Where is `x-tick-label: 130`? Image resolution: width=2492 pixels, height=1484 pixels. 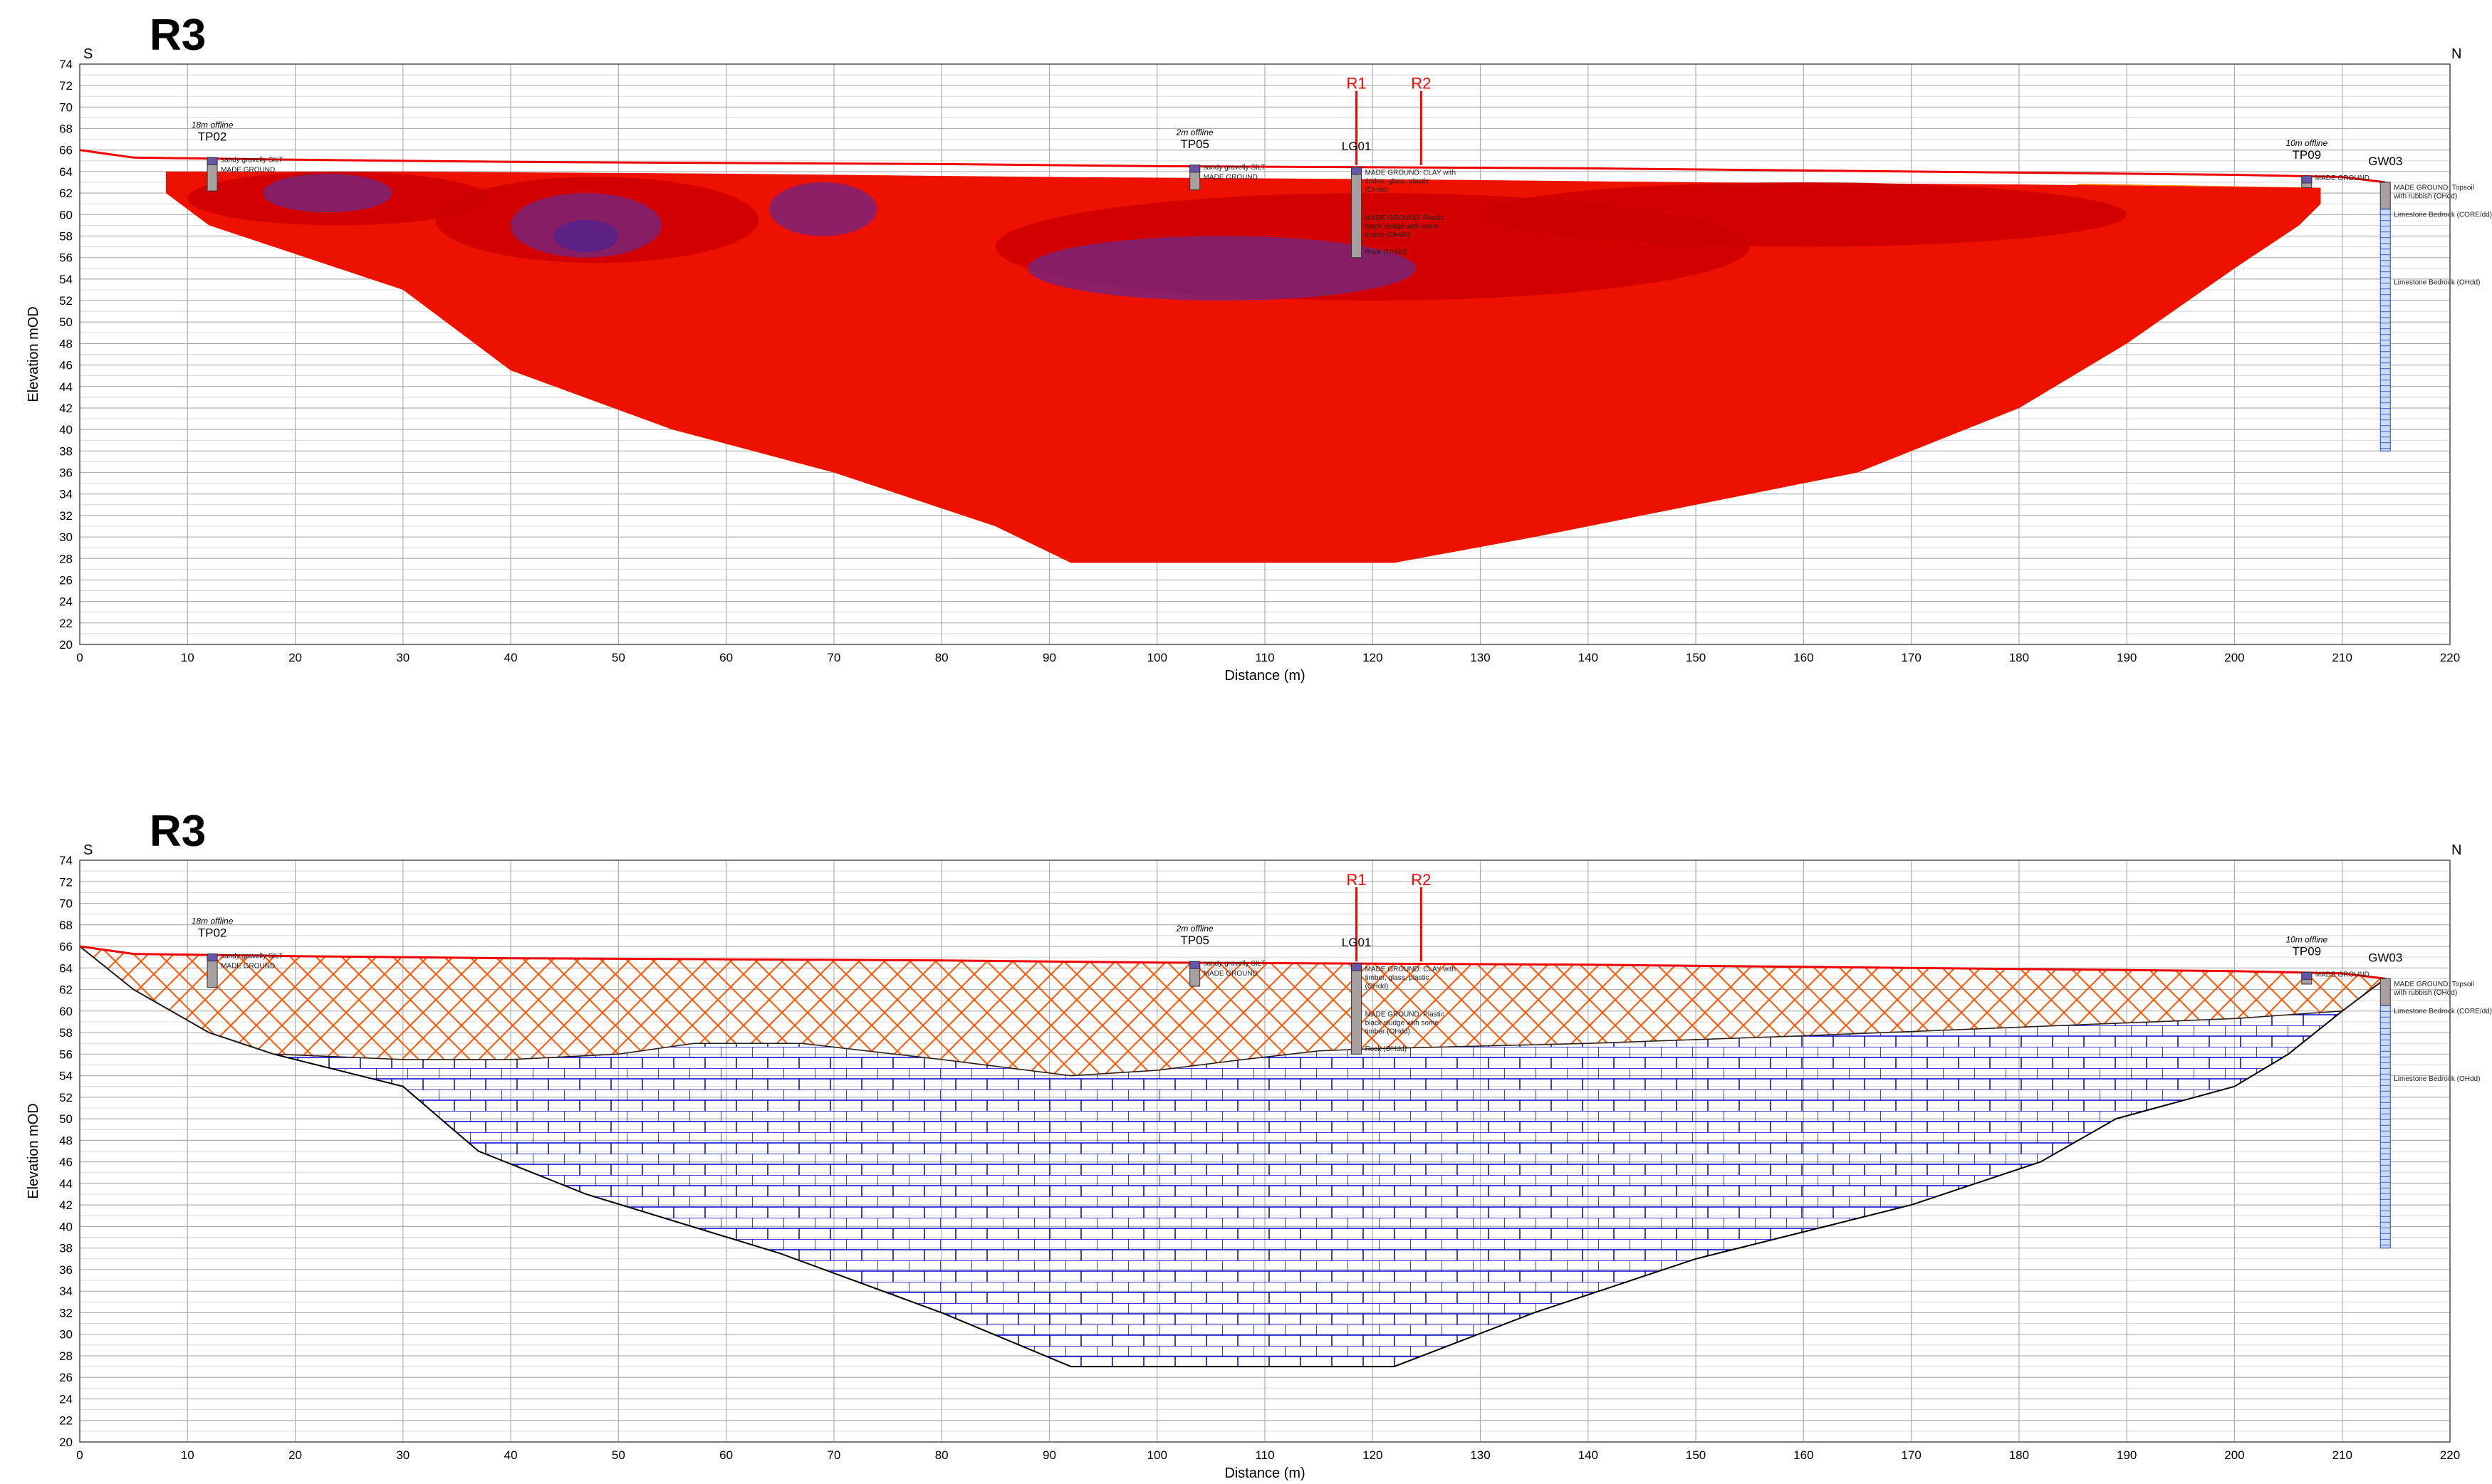 x-tick-label: 130 is located at coordinates (1480, 1455).